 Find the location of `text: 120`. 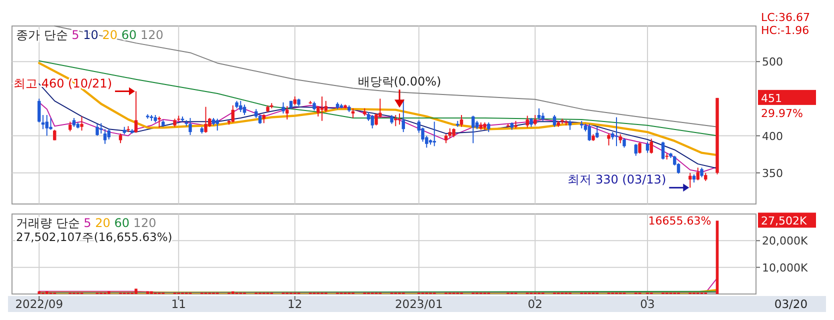

text: 120 is located at coordinates (144, 223).